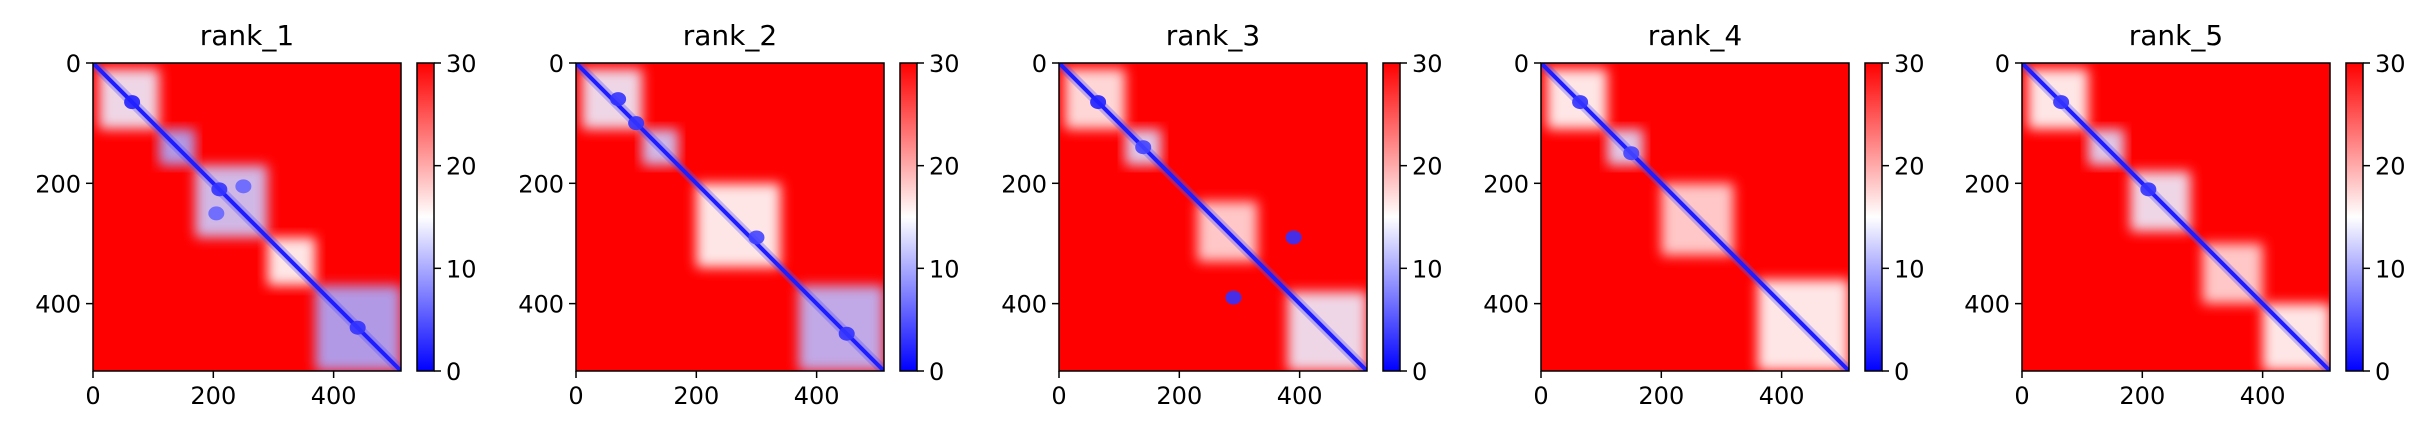 The image size is (2435, 438). What do you see at coordinates (2176, 35) in the screenshot?
I see `panel-title: rank_5` at bounding box center [2176, 35].